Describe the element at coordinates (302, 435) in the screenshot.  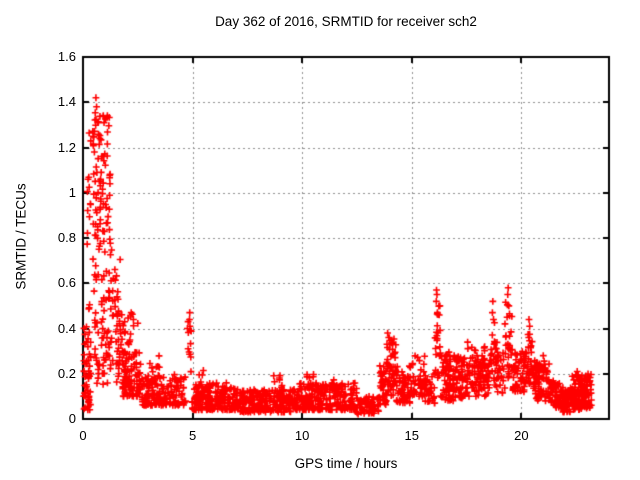
I see `x-tick-label: 10` at that location.